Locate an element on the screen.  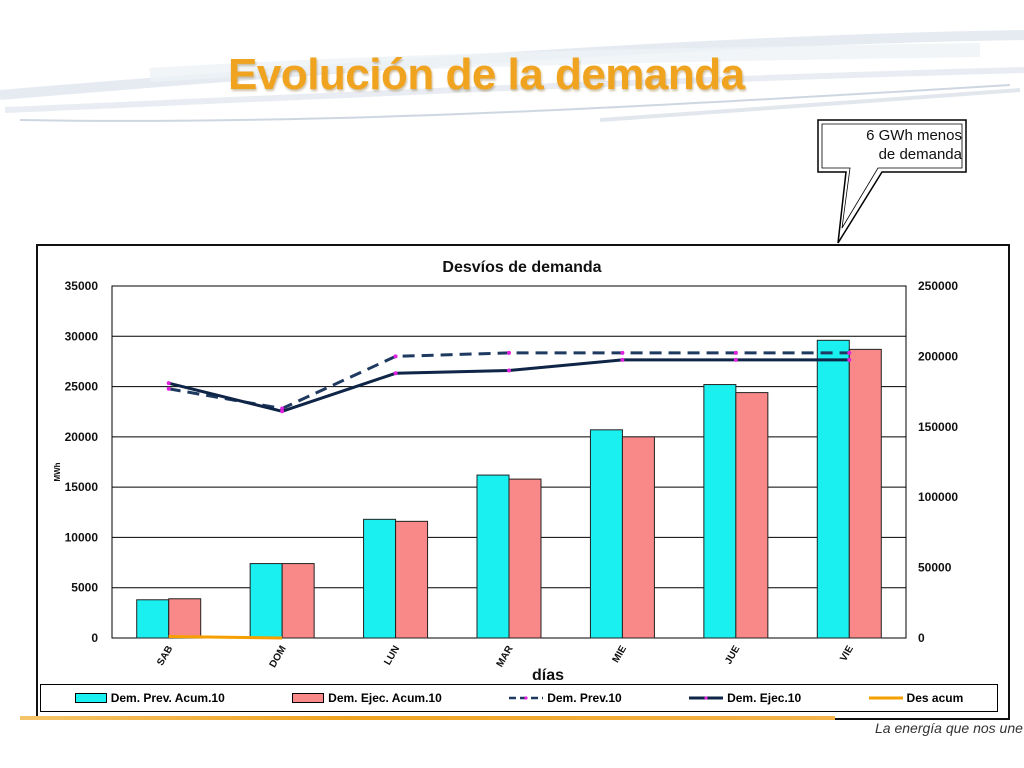
y-tick-label-left: 25000 is located at coordinates (82, 387).